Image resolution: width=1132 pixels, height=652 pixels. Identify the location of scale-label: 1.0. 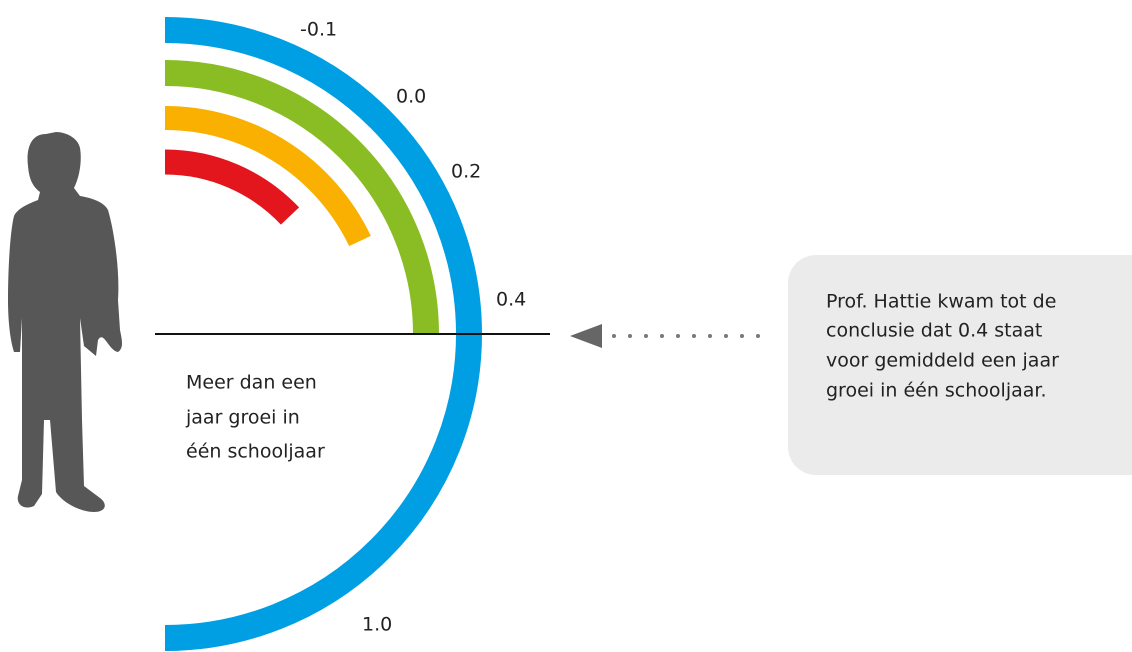
(377, 625).